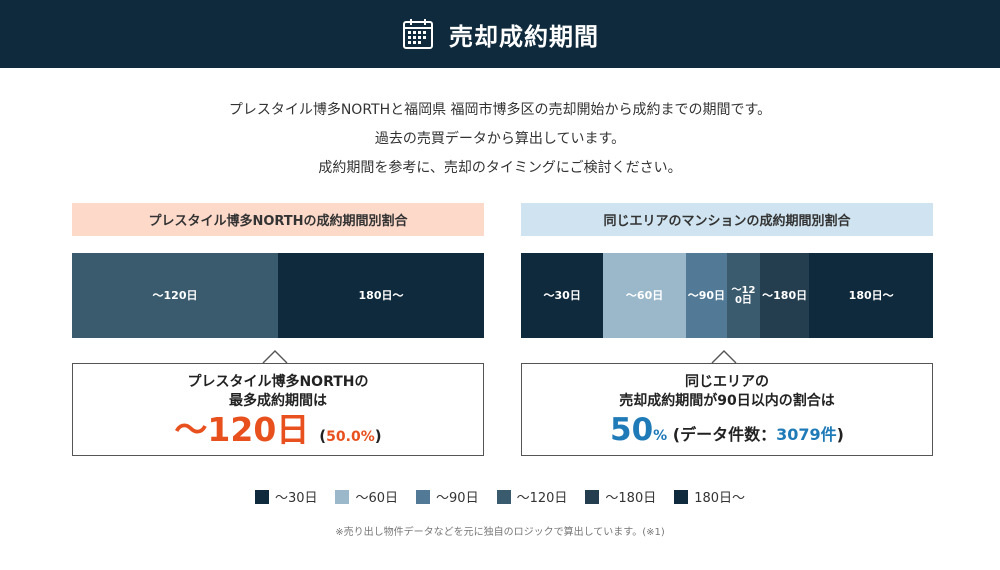 The image size is (1000, 570). I want to click on summary-line-2: 最多成約期間は, so click(278, 401).